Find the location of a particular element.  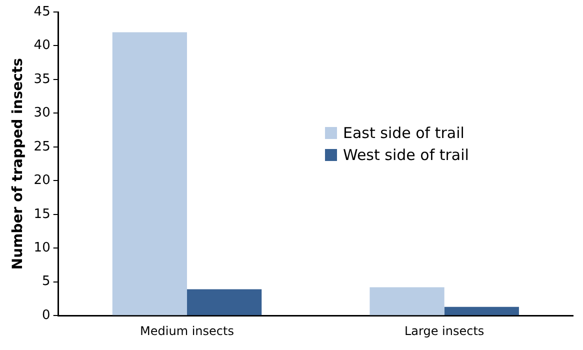

y-tick-label: 15 is located at coordinates (42, 214).